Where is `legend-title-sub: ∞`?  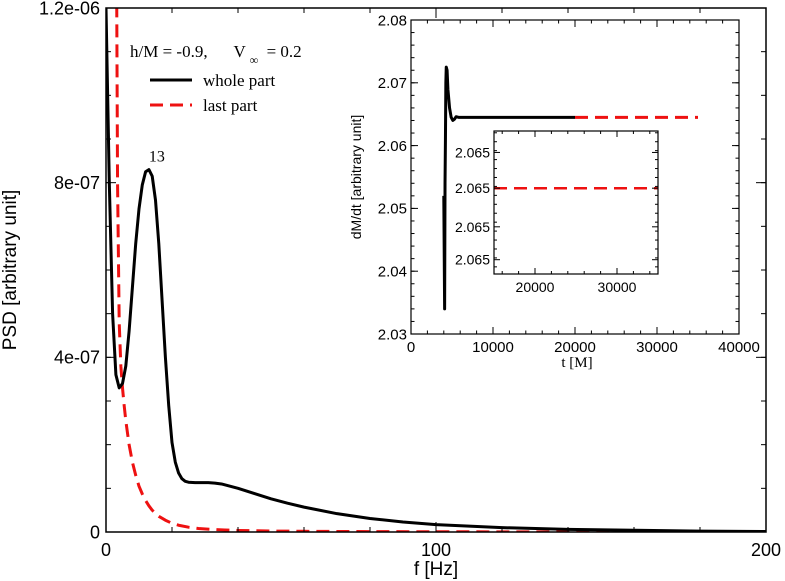
legend-title-sub: ∞ is located at coordinates (254, 60).